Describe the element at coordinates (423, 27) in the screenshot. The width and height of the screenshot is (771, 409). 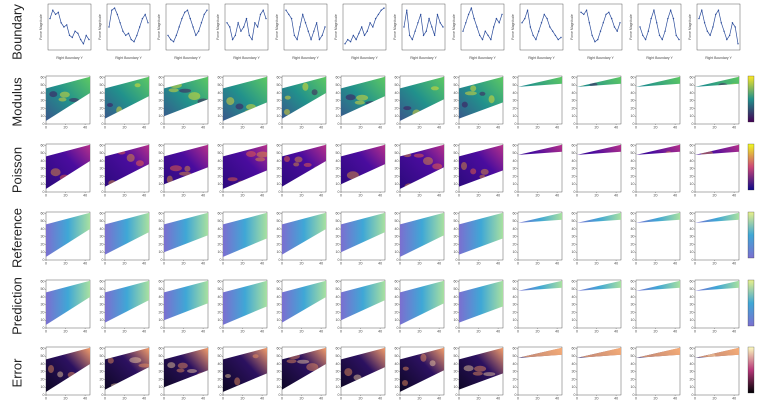
I see `plot-frame` at that location.